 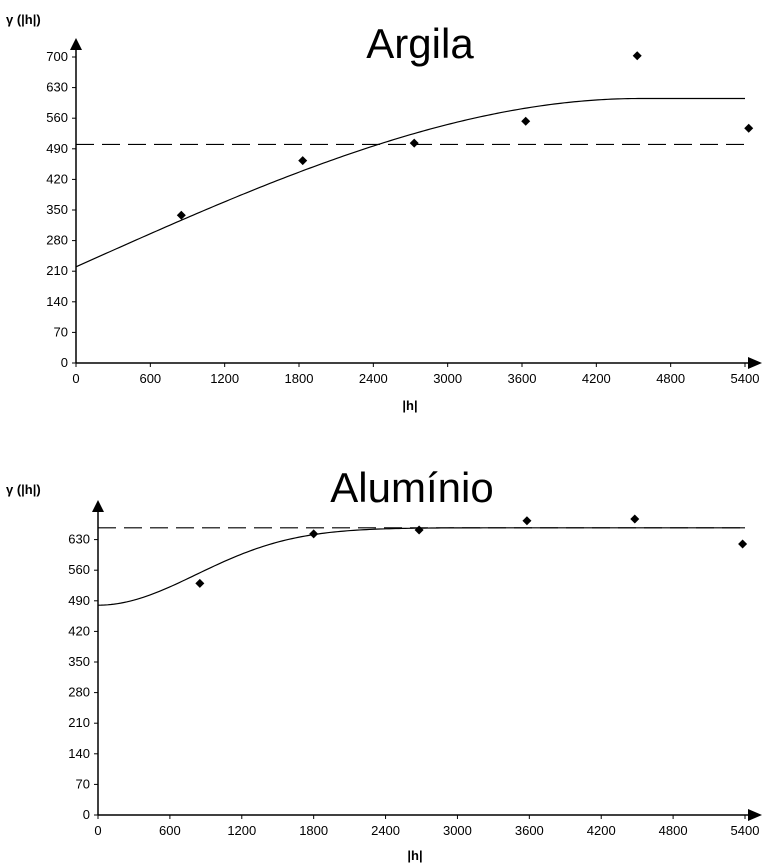 What do you see at coordinates (420, 43) in the screenshot?
I see `chart-title: Argila` at bounding box center [420, 43].